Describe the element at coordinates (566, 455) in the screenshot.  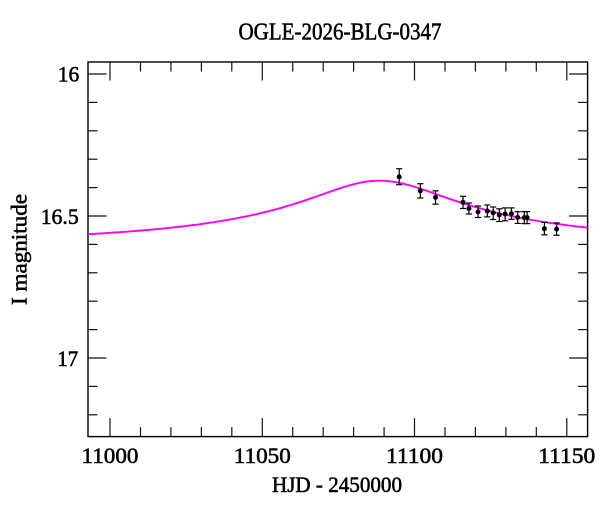
I see `svg-text: 11150` at that location.